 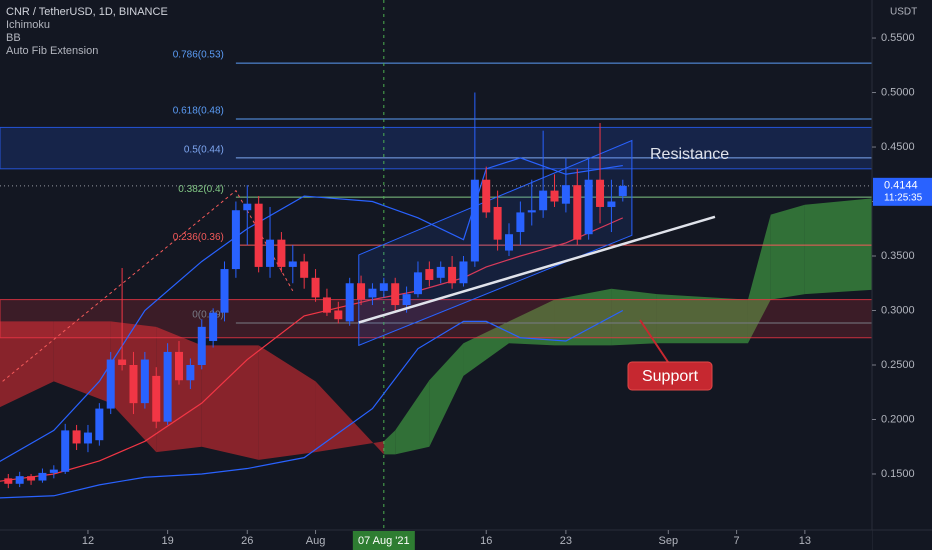 What do you see at coordinates (198, 111) in the screenshot?
I see `fib-label: 0.618(0.48)` at bounding box center [198, 111].